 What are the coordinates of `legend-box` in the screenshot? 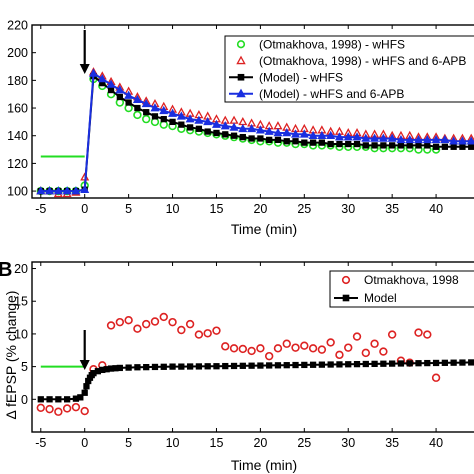 It's located at (349, 69).